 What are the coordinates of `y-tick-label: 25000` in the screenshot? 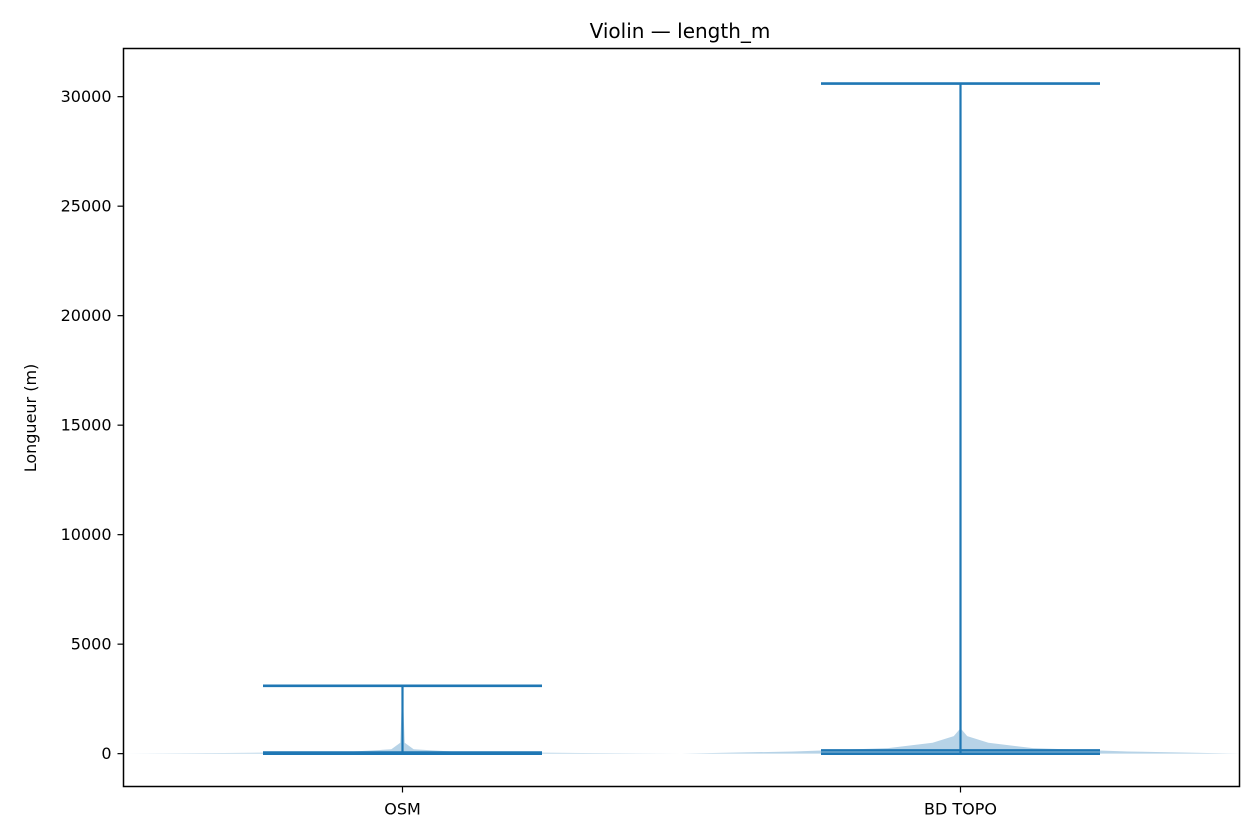 It's located at (86, 206).